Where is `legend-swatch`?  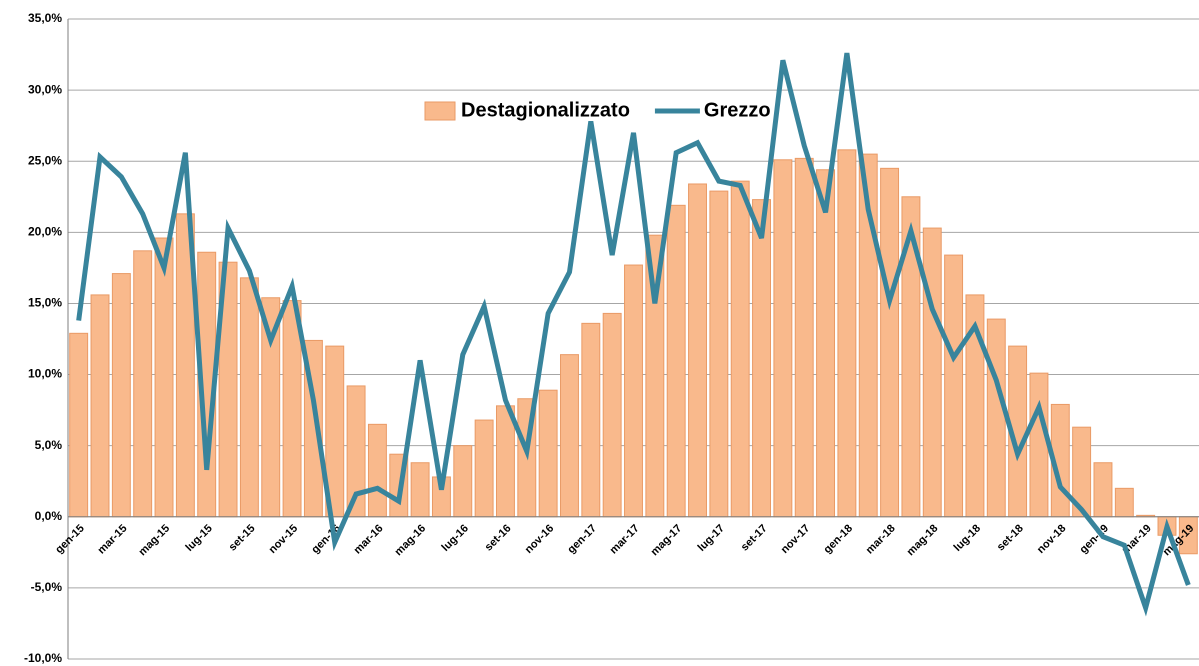 legend-swatch is located at coordinates (440, 111).